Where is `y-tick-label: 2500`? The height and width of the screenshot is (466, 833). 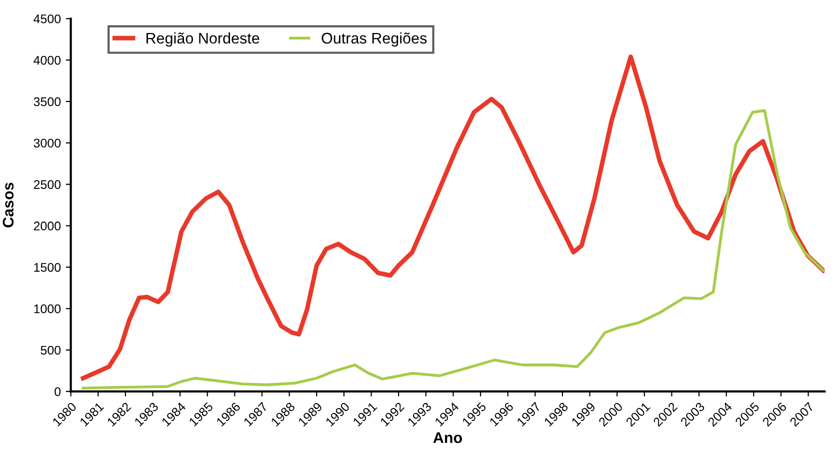
y-tick-label: 2500 is located at coordinates (47, 184).